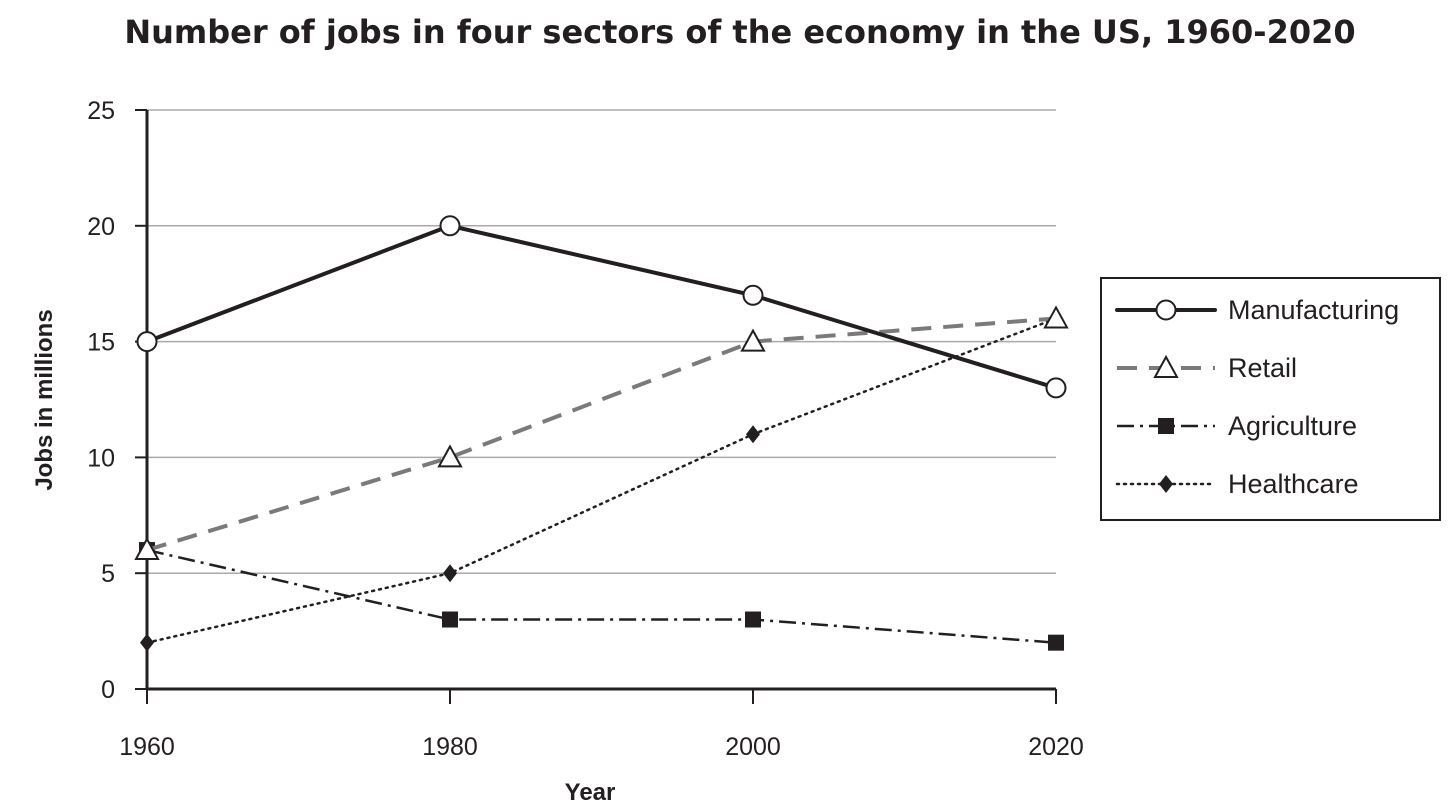 The width and height of the screenshot is (1455, 810). I want to click on x-tick-label: 1980, so click(450, 747).